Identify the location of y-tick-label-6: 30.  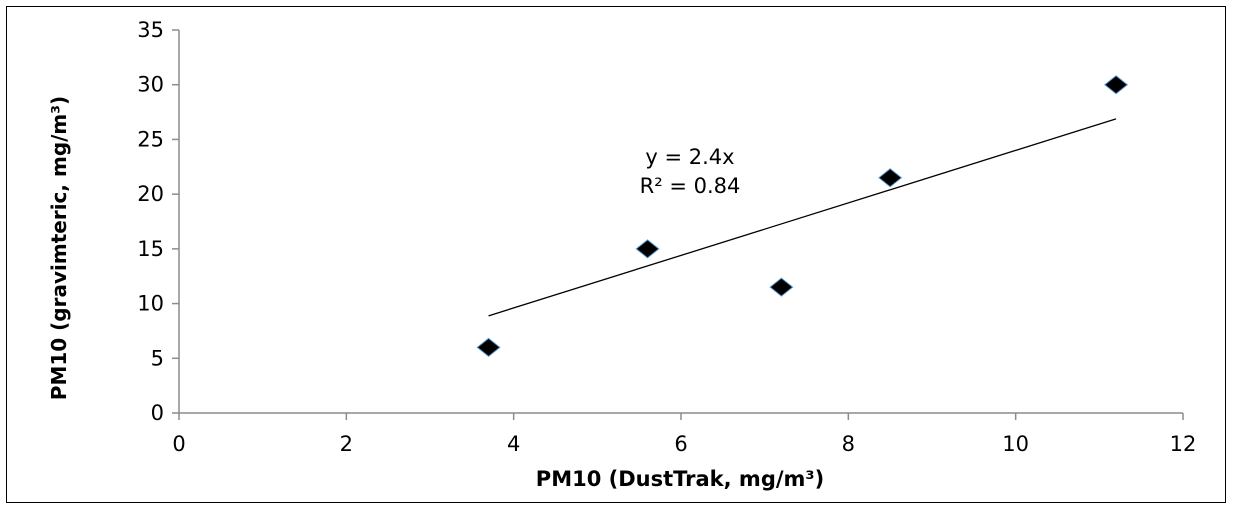
(150, 85).